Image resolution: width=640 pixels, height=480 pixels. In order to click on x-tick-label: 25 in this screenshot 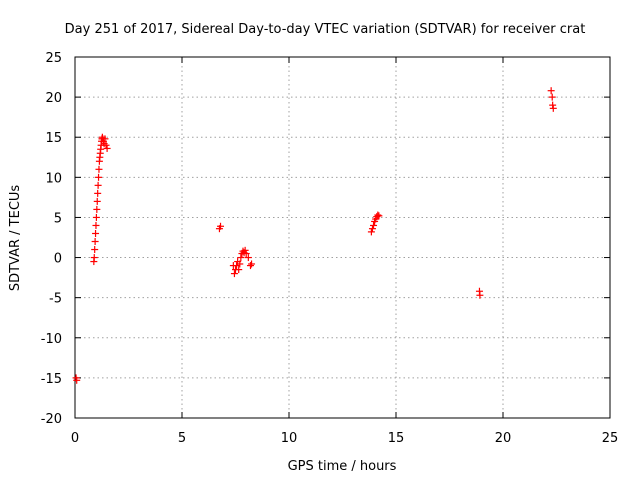, I will do `click(610, 438)`.